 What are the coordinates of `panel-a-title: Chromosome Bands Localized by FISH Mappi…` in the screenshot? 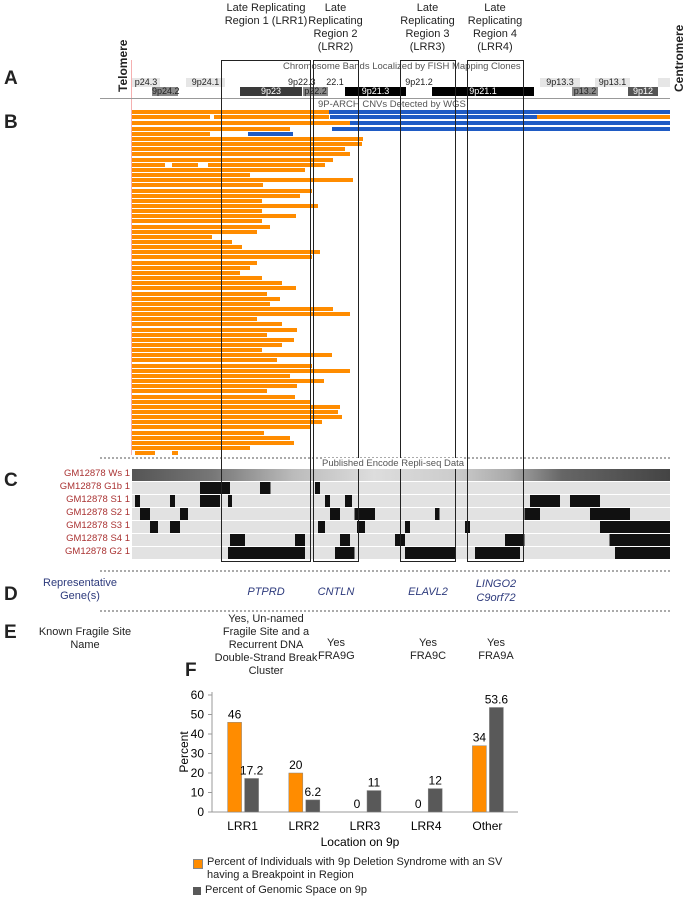 It's located at (402, 66).